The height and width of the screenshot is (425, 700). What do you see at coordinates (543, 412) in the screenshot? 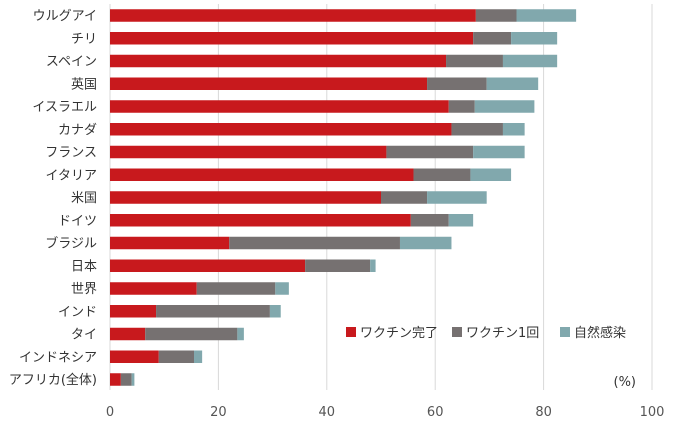
I see `x-tick-label: 80` at bounding box center [543, 412].